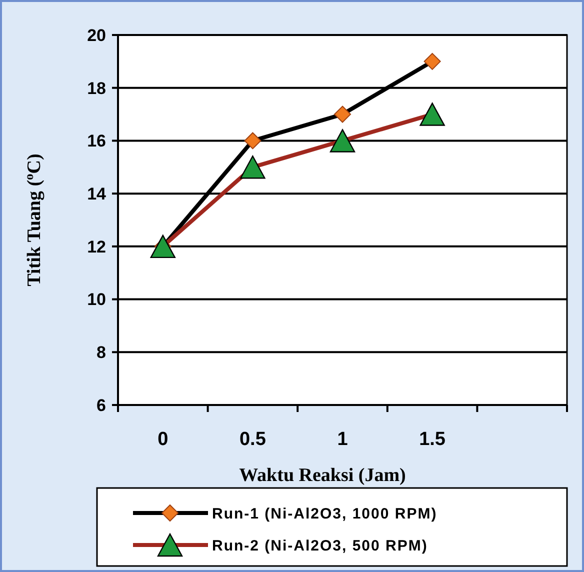 The image size is (584, 572). I want to click on y-tick-label: 18, so click(96, 88).